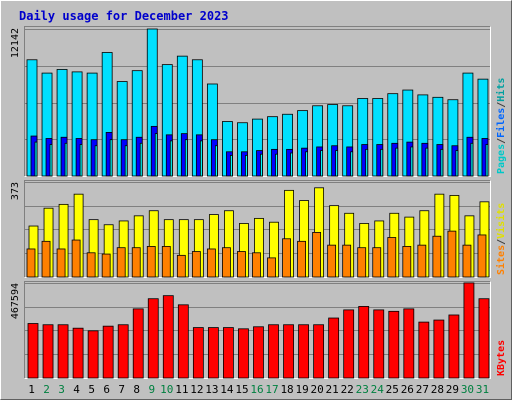  I want to click on day-label: 28, so click(437, 389).